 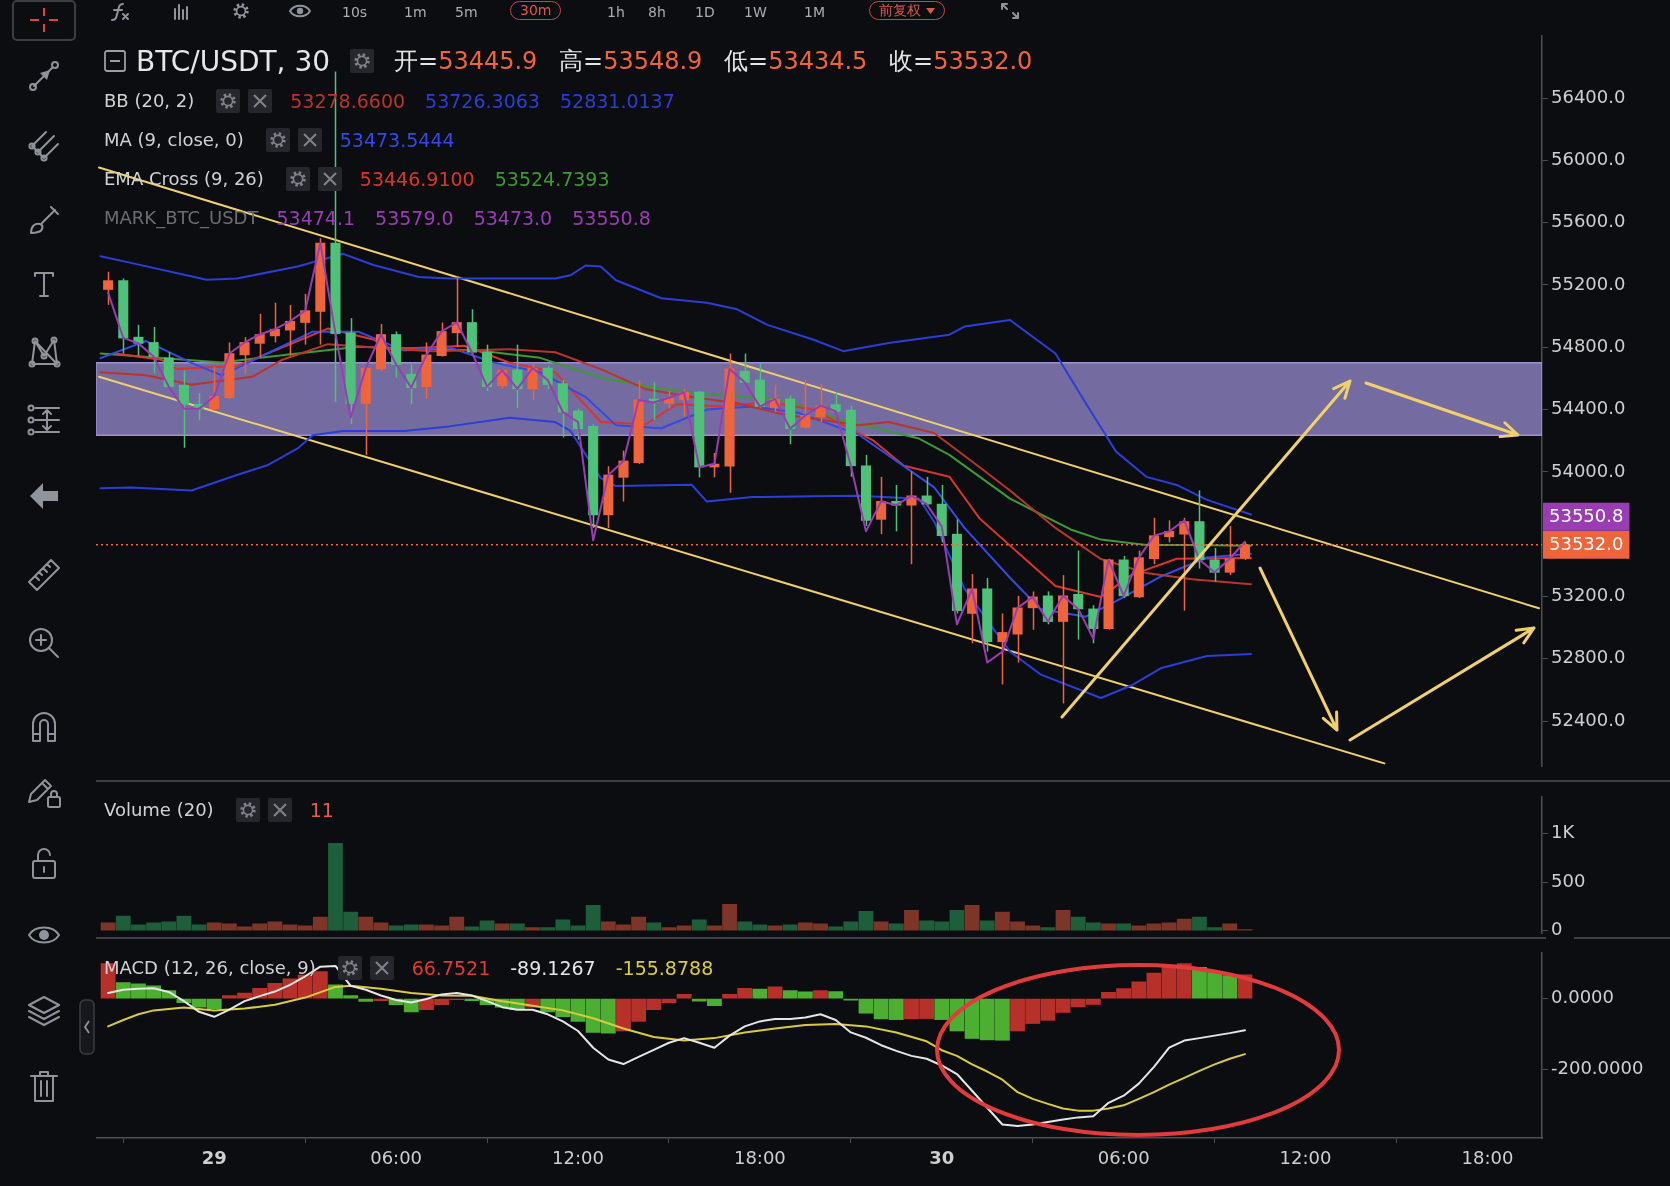 What do you see at coordinates (355, 12) in the screenshot?
I see `text: 10s` at bounding box center [355, 12].